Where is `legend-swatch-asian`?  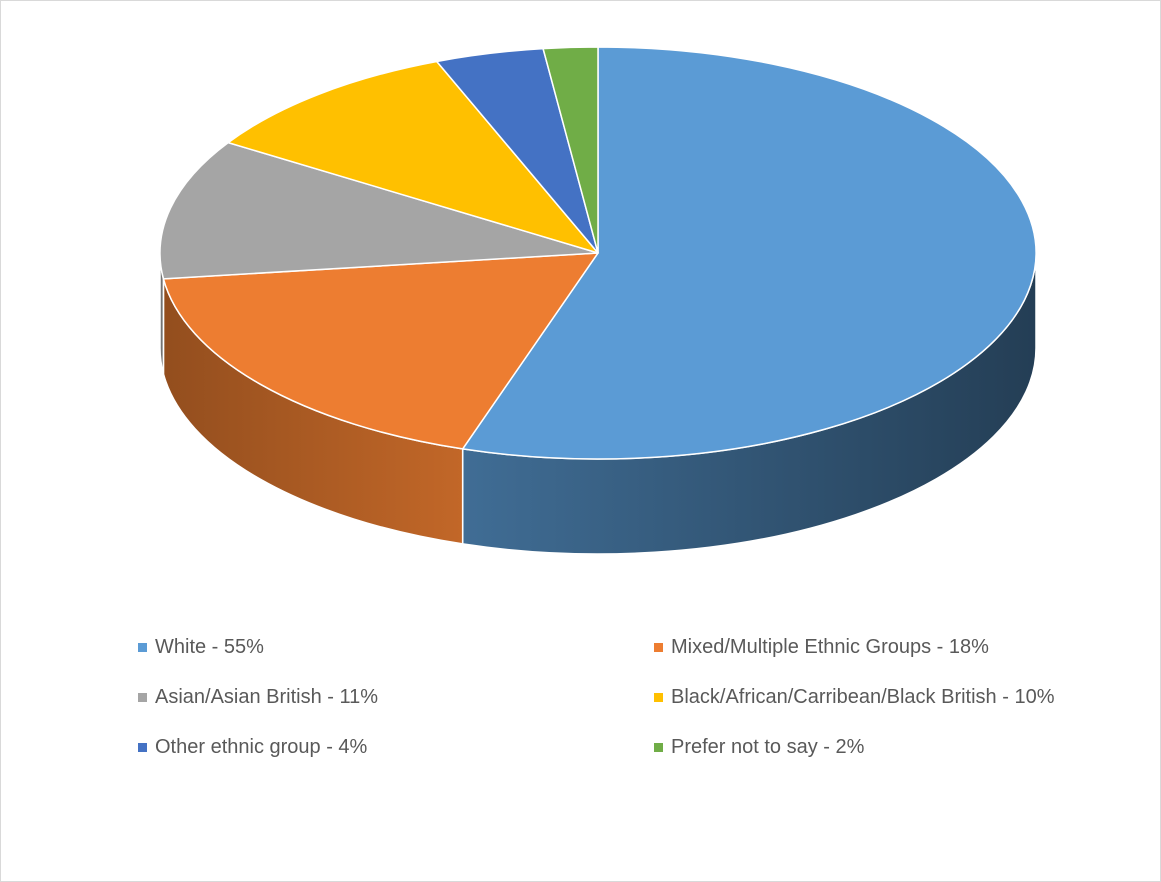
legend-swatch-asian is located at coordinates (142, 697).